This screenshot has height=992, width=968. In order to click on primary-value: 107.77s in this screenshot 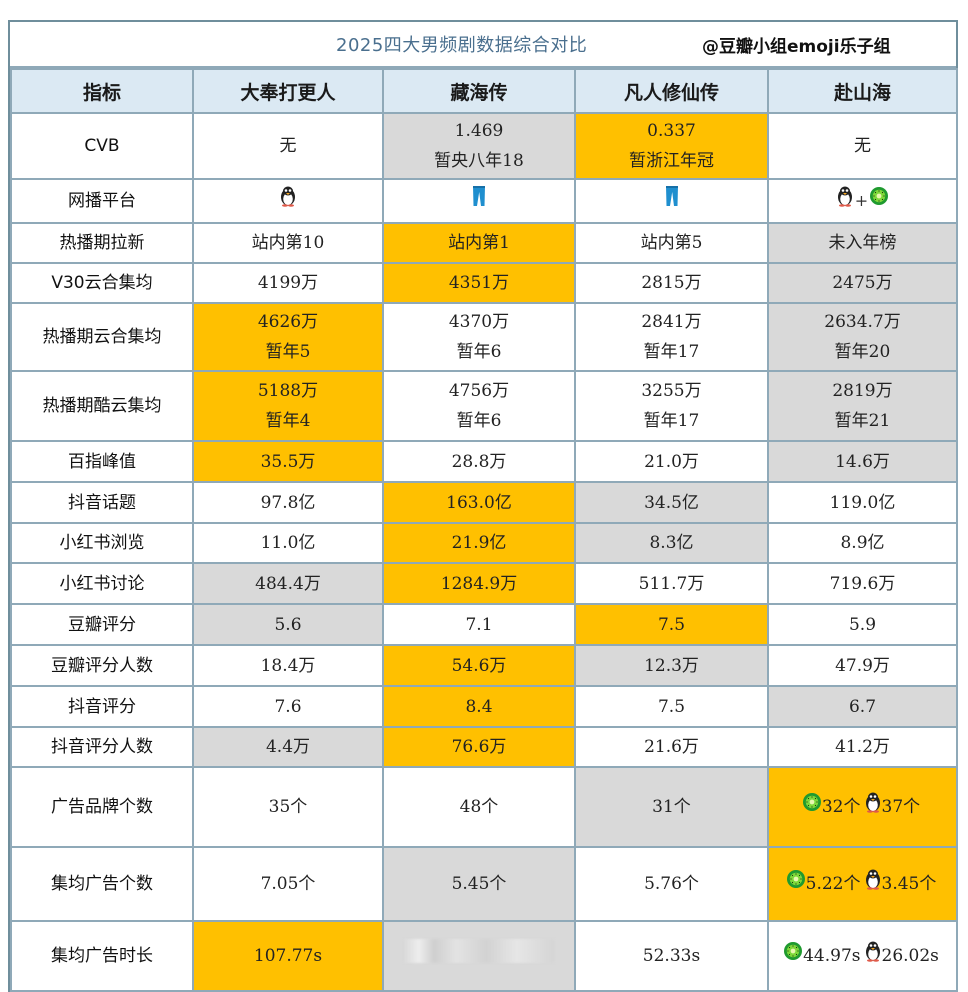, I will do `click(288, 956)`.